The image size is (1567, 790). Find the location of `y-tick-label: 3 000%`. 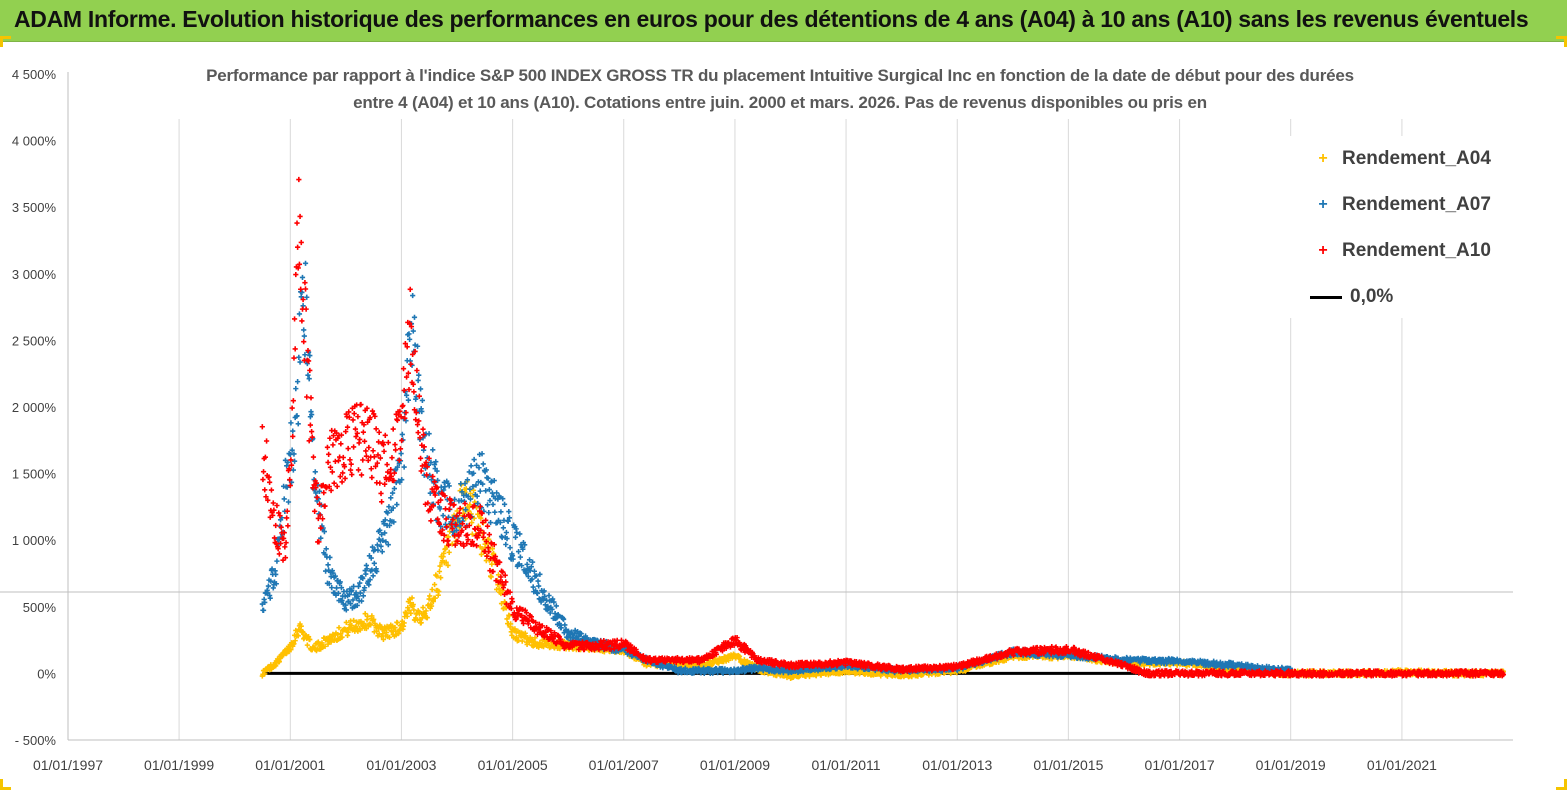

y-tick-label: 3 000% is located at coordinates (34, 274).